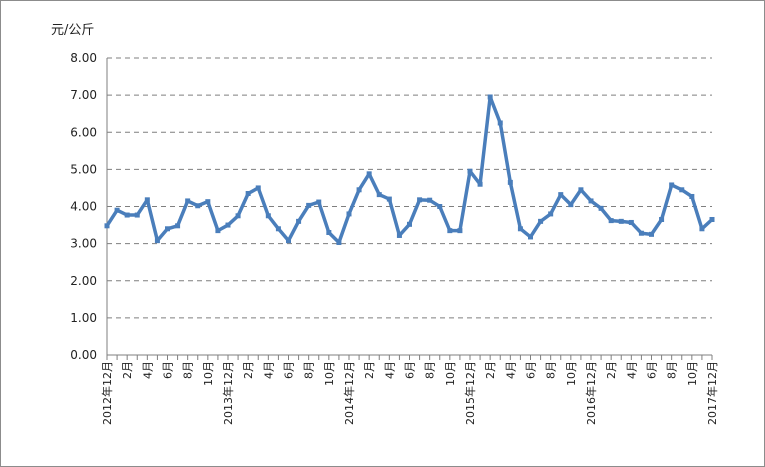 Image resolution: width=765 pixels, height=467 pixels. Describe the element at coordinates (712, 393) in the screenshot. I see `x-tick-label: 2017年12月` at that location.